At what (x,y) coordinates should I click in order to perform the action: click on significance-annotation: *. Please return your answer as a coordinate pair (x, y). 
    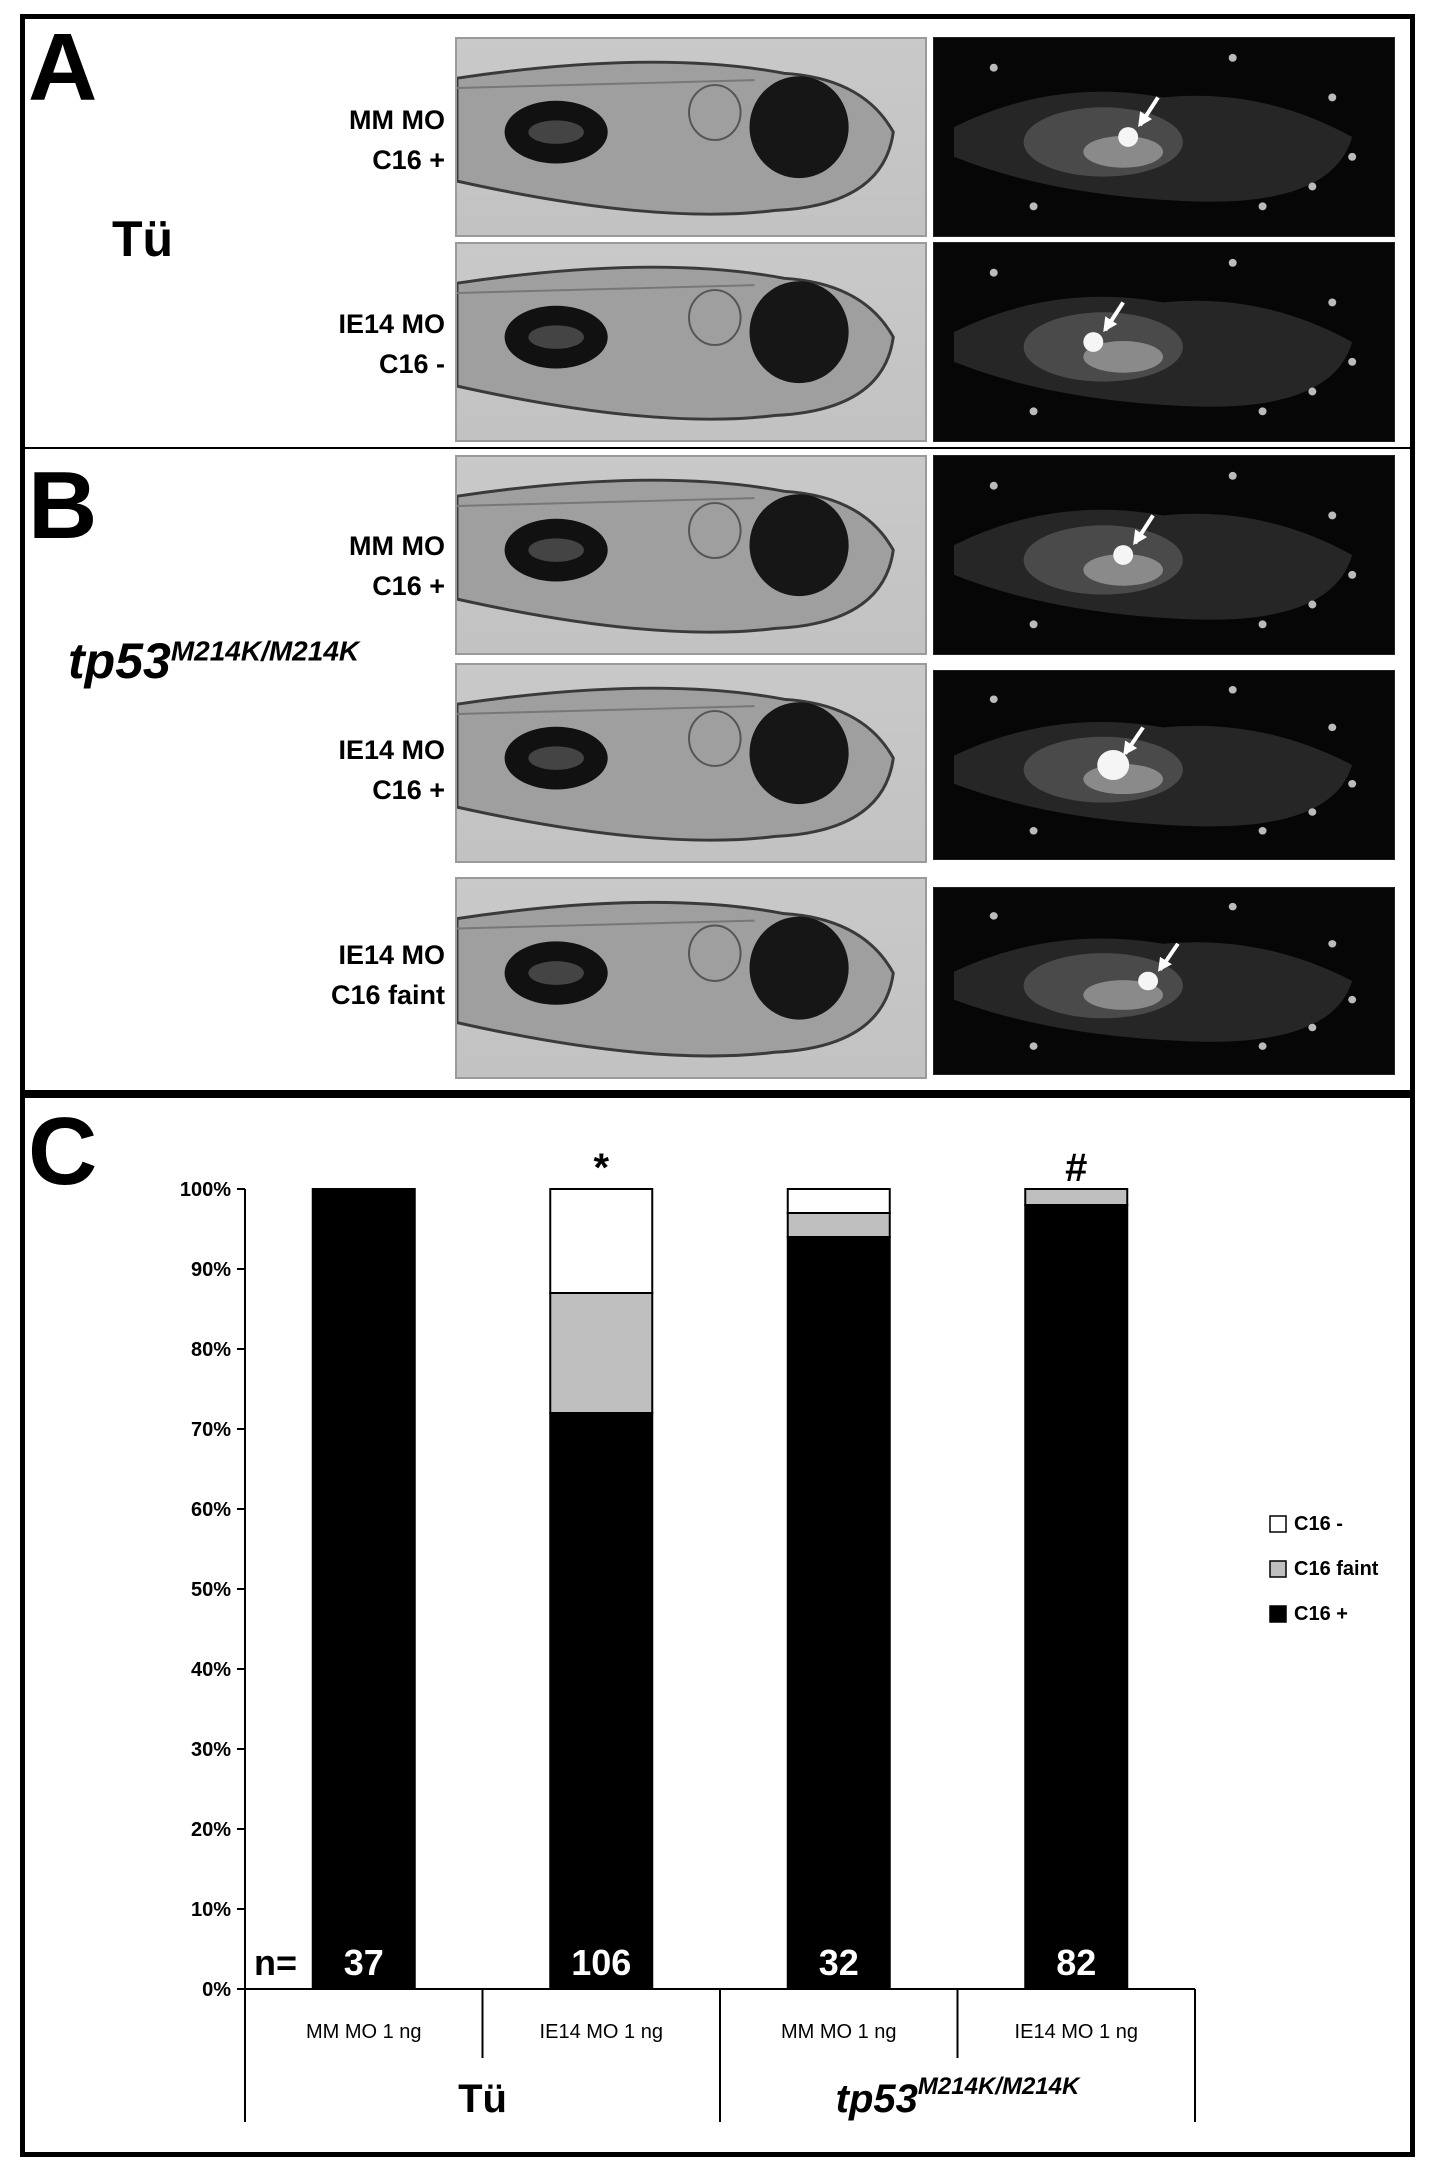
    Looking at the image, I should click on (601, 1168).